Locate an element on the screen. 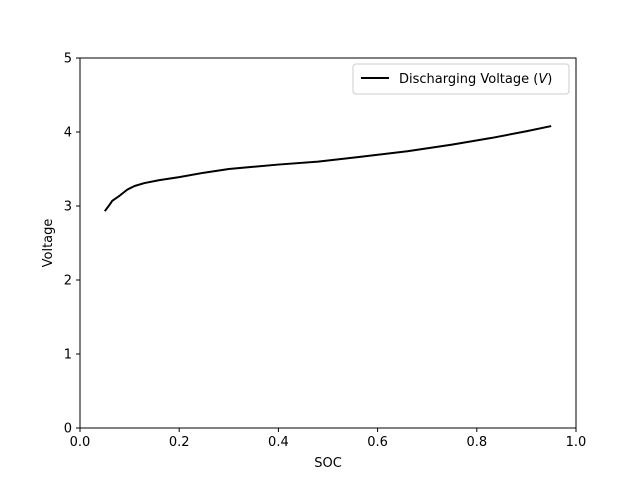  x-tick-label: 0.6 is located at coordinates (377, 442).